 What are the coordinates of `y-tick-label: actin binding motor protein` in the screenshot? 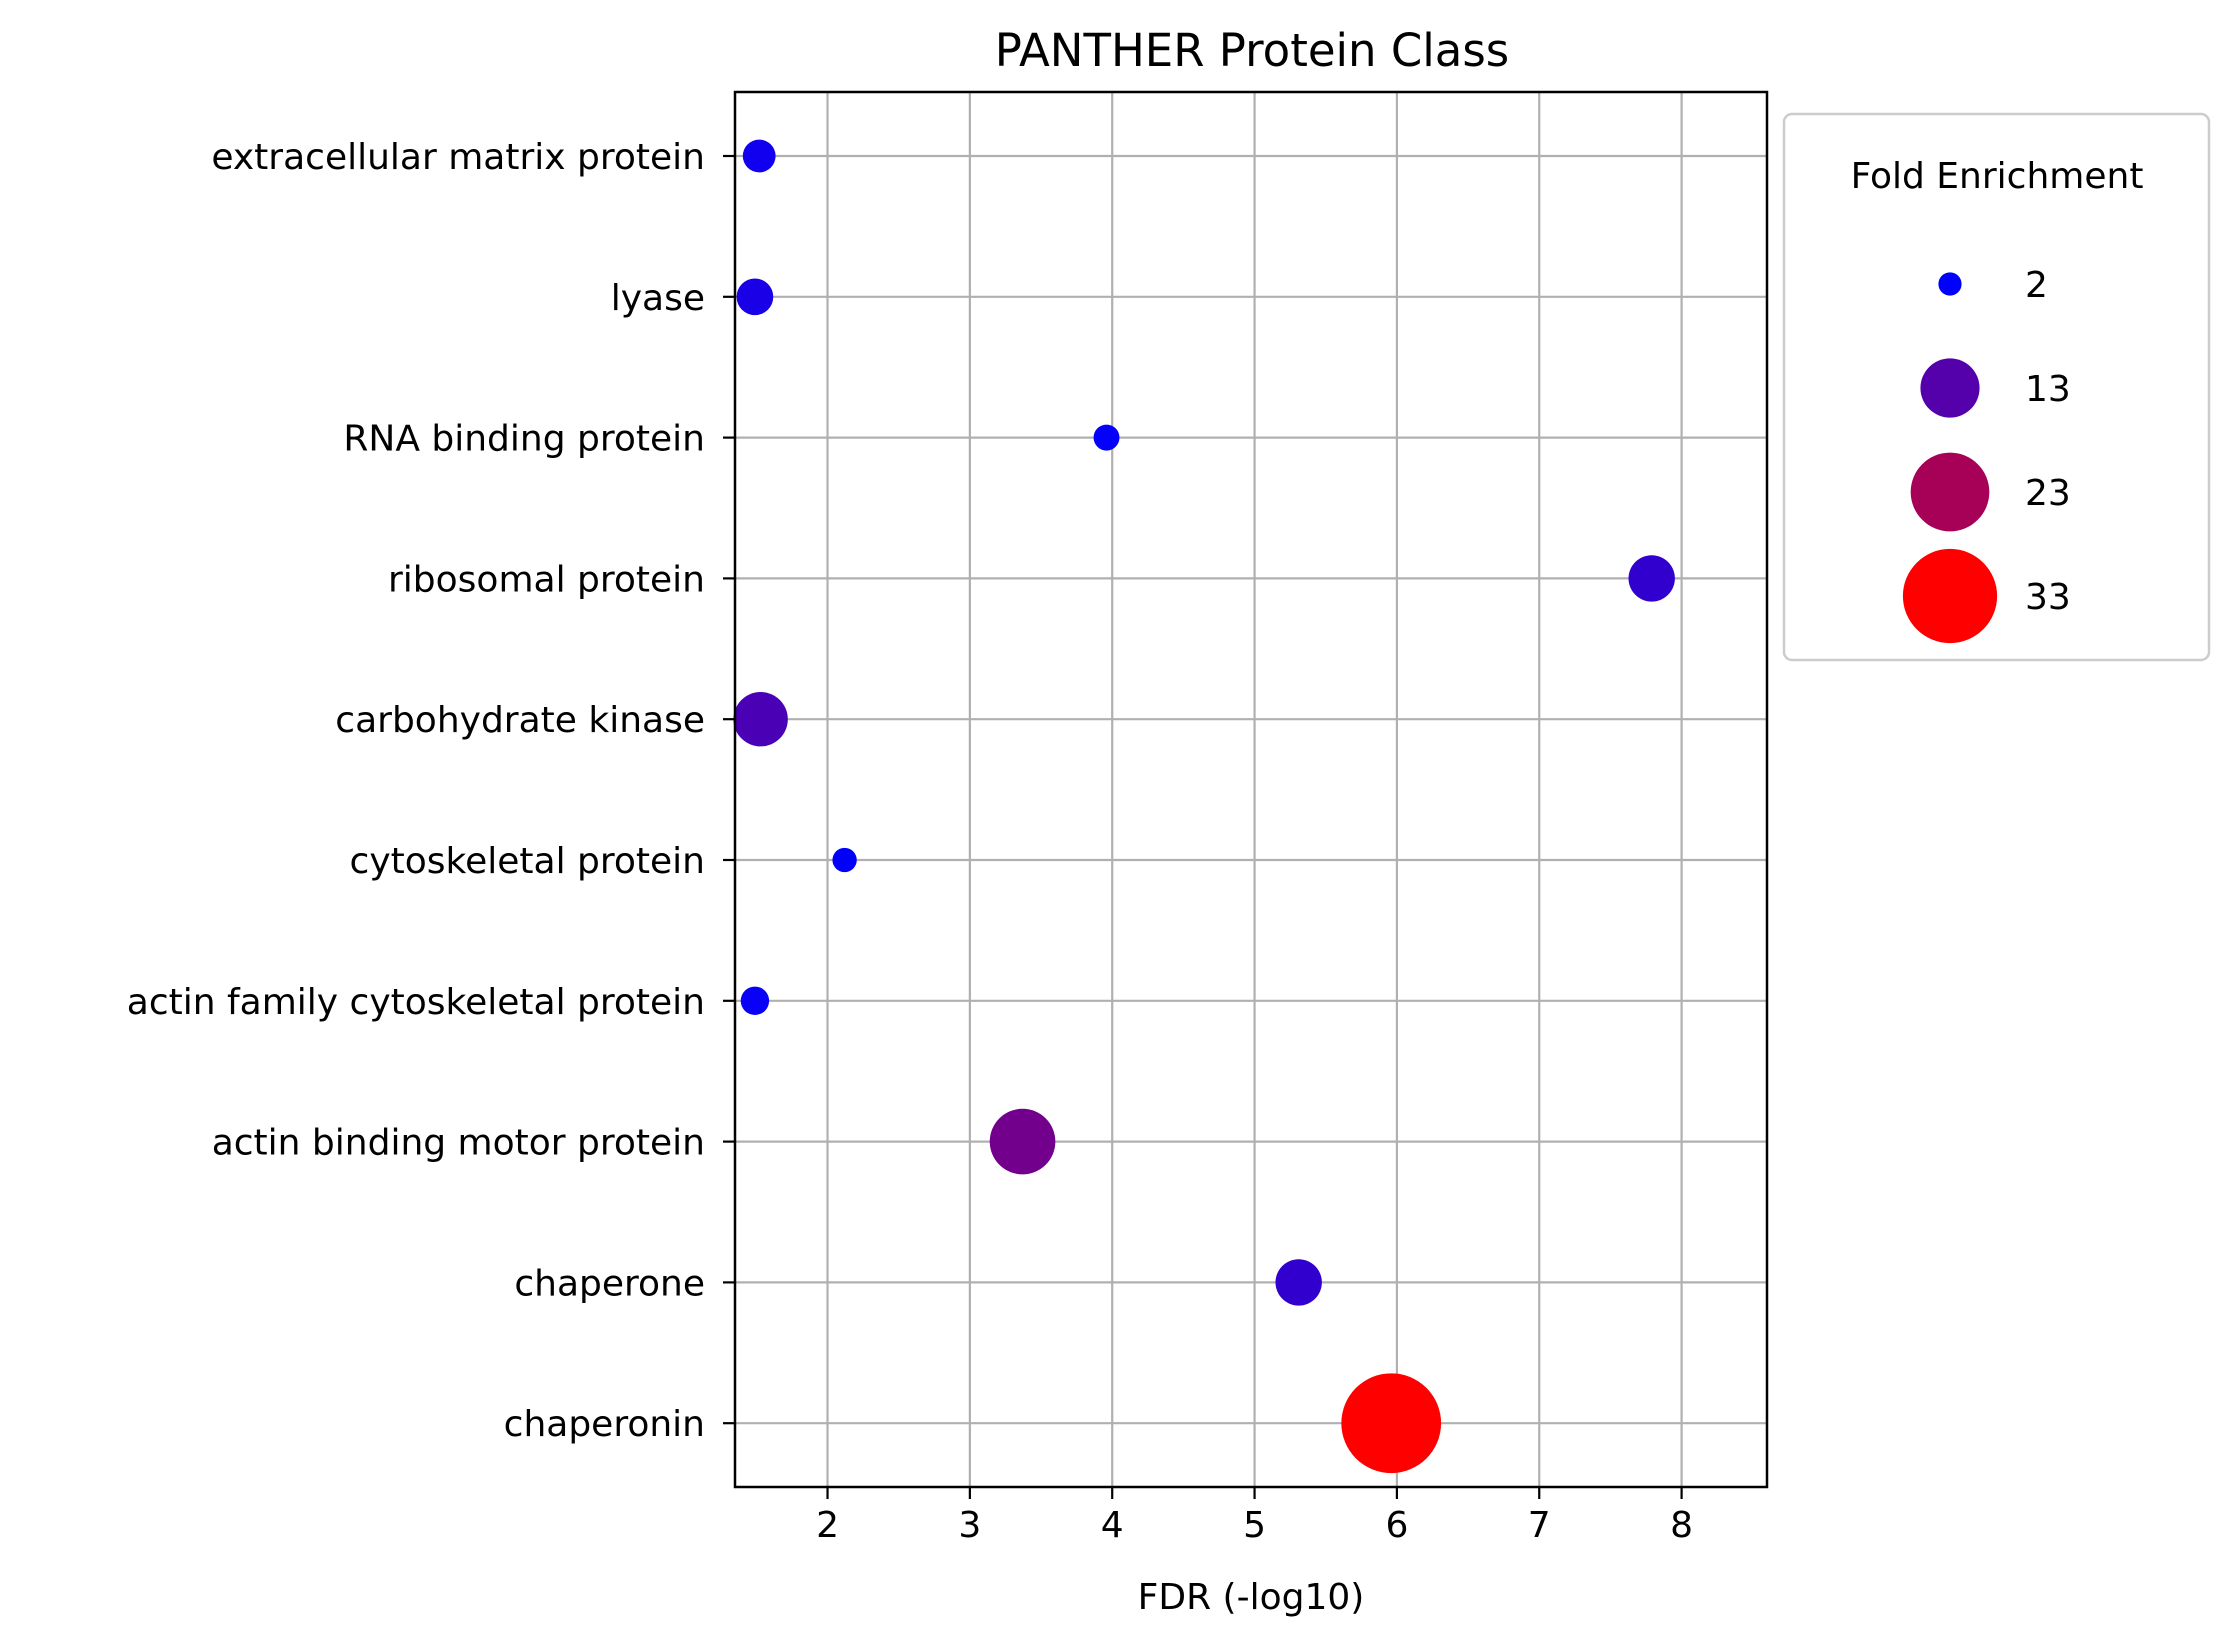 It's located at (458, 1143).